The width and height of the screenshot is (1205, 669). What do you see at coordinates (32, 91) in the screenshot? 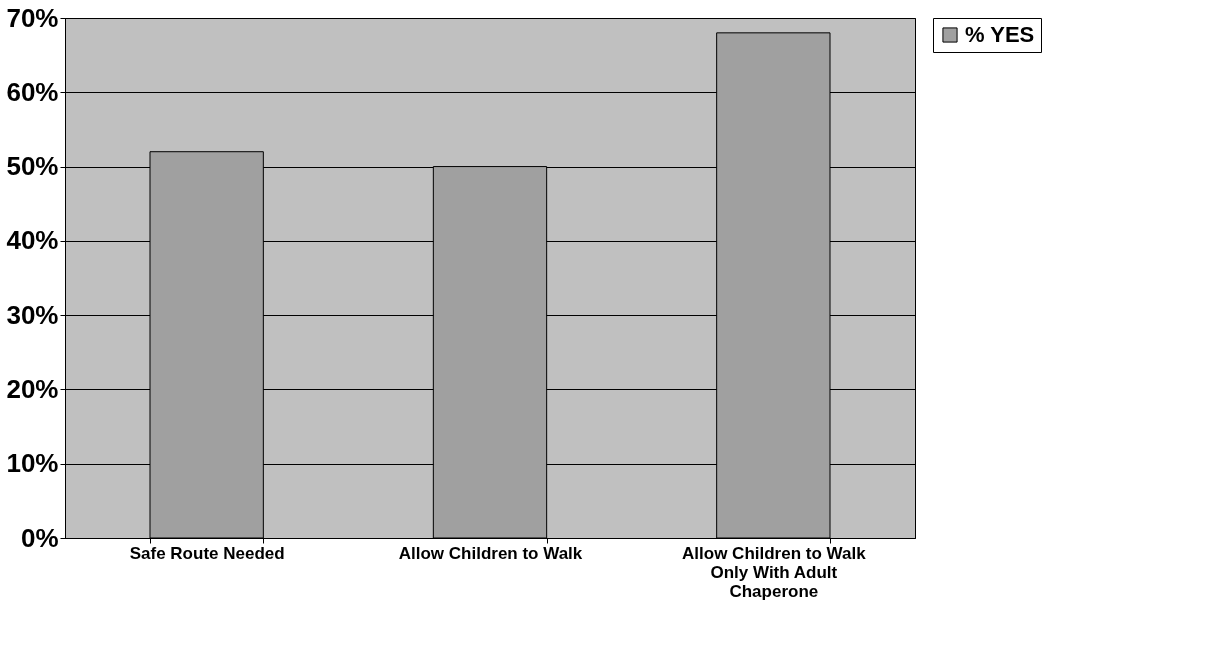
I see `y-tick-label: 60%` at bounding box center [32, 91].